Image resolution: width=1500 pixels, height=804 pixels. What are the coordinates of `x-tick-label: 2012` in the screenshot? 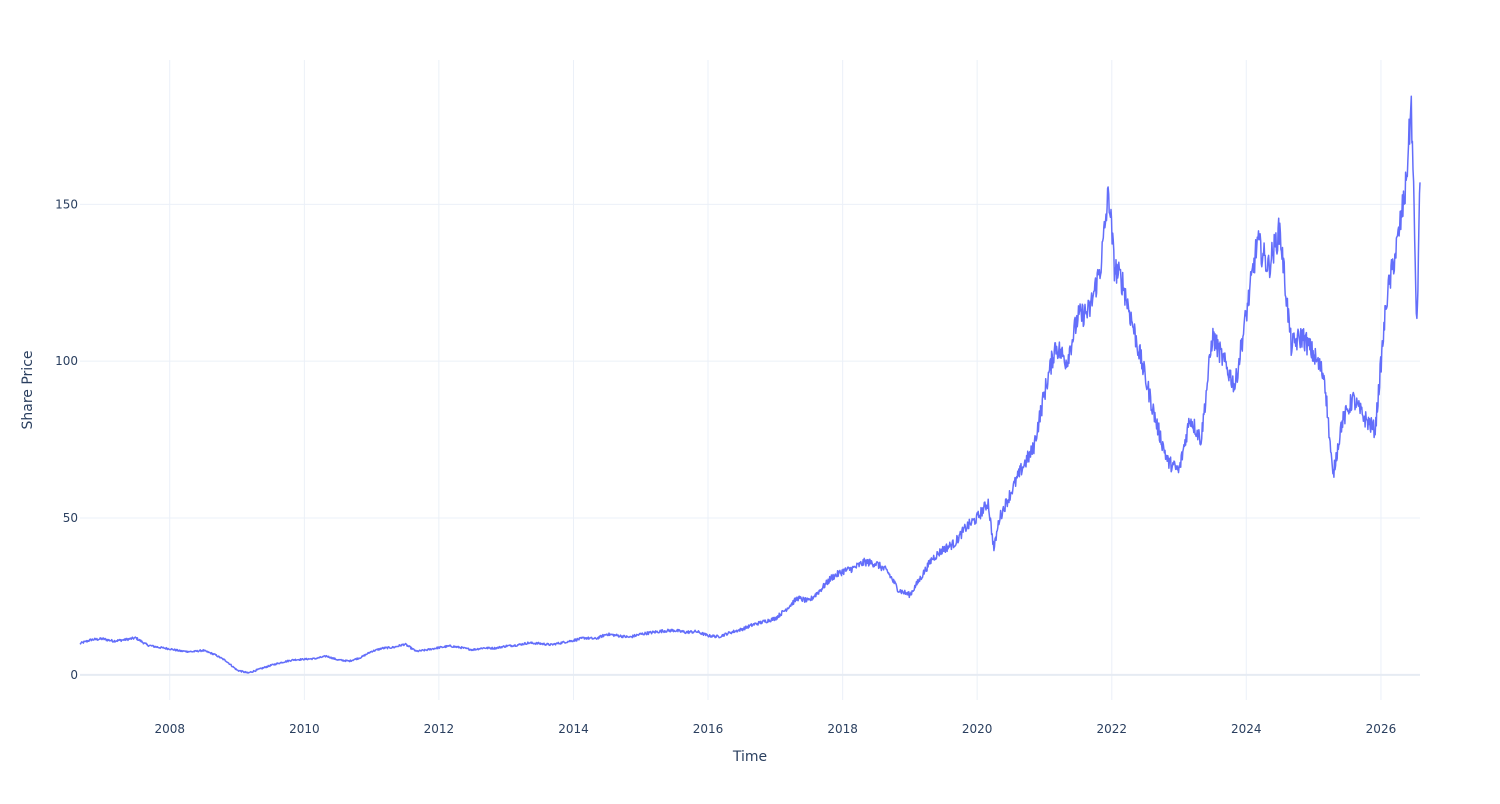 It's located at (439, 729).